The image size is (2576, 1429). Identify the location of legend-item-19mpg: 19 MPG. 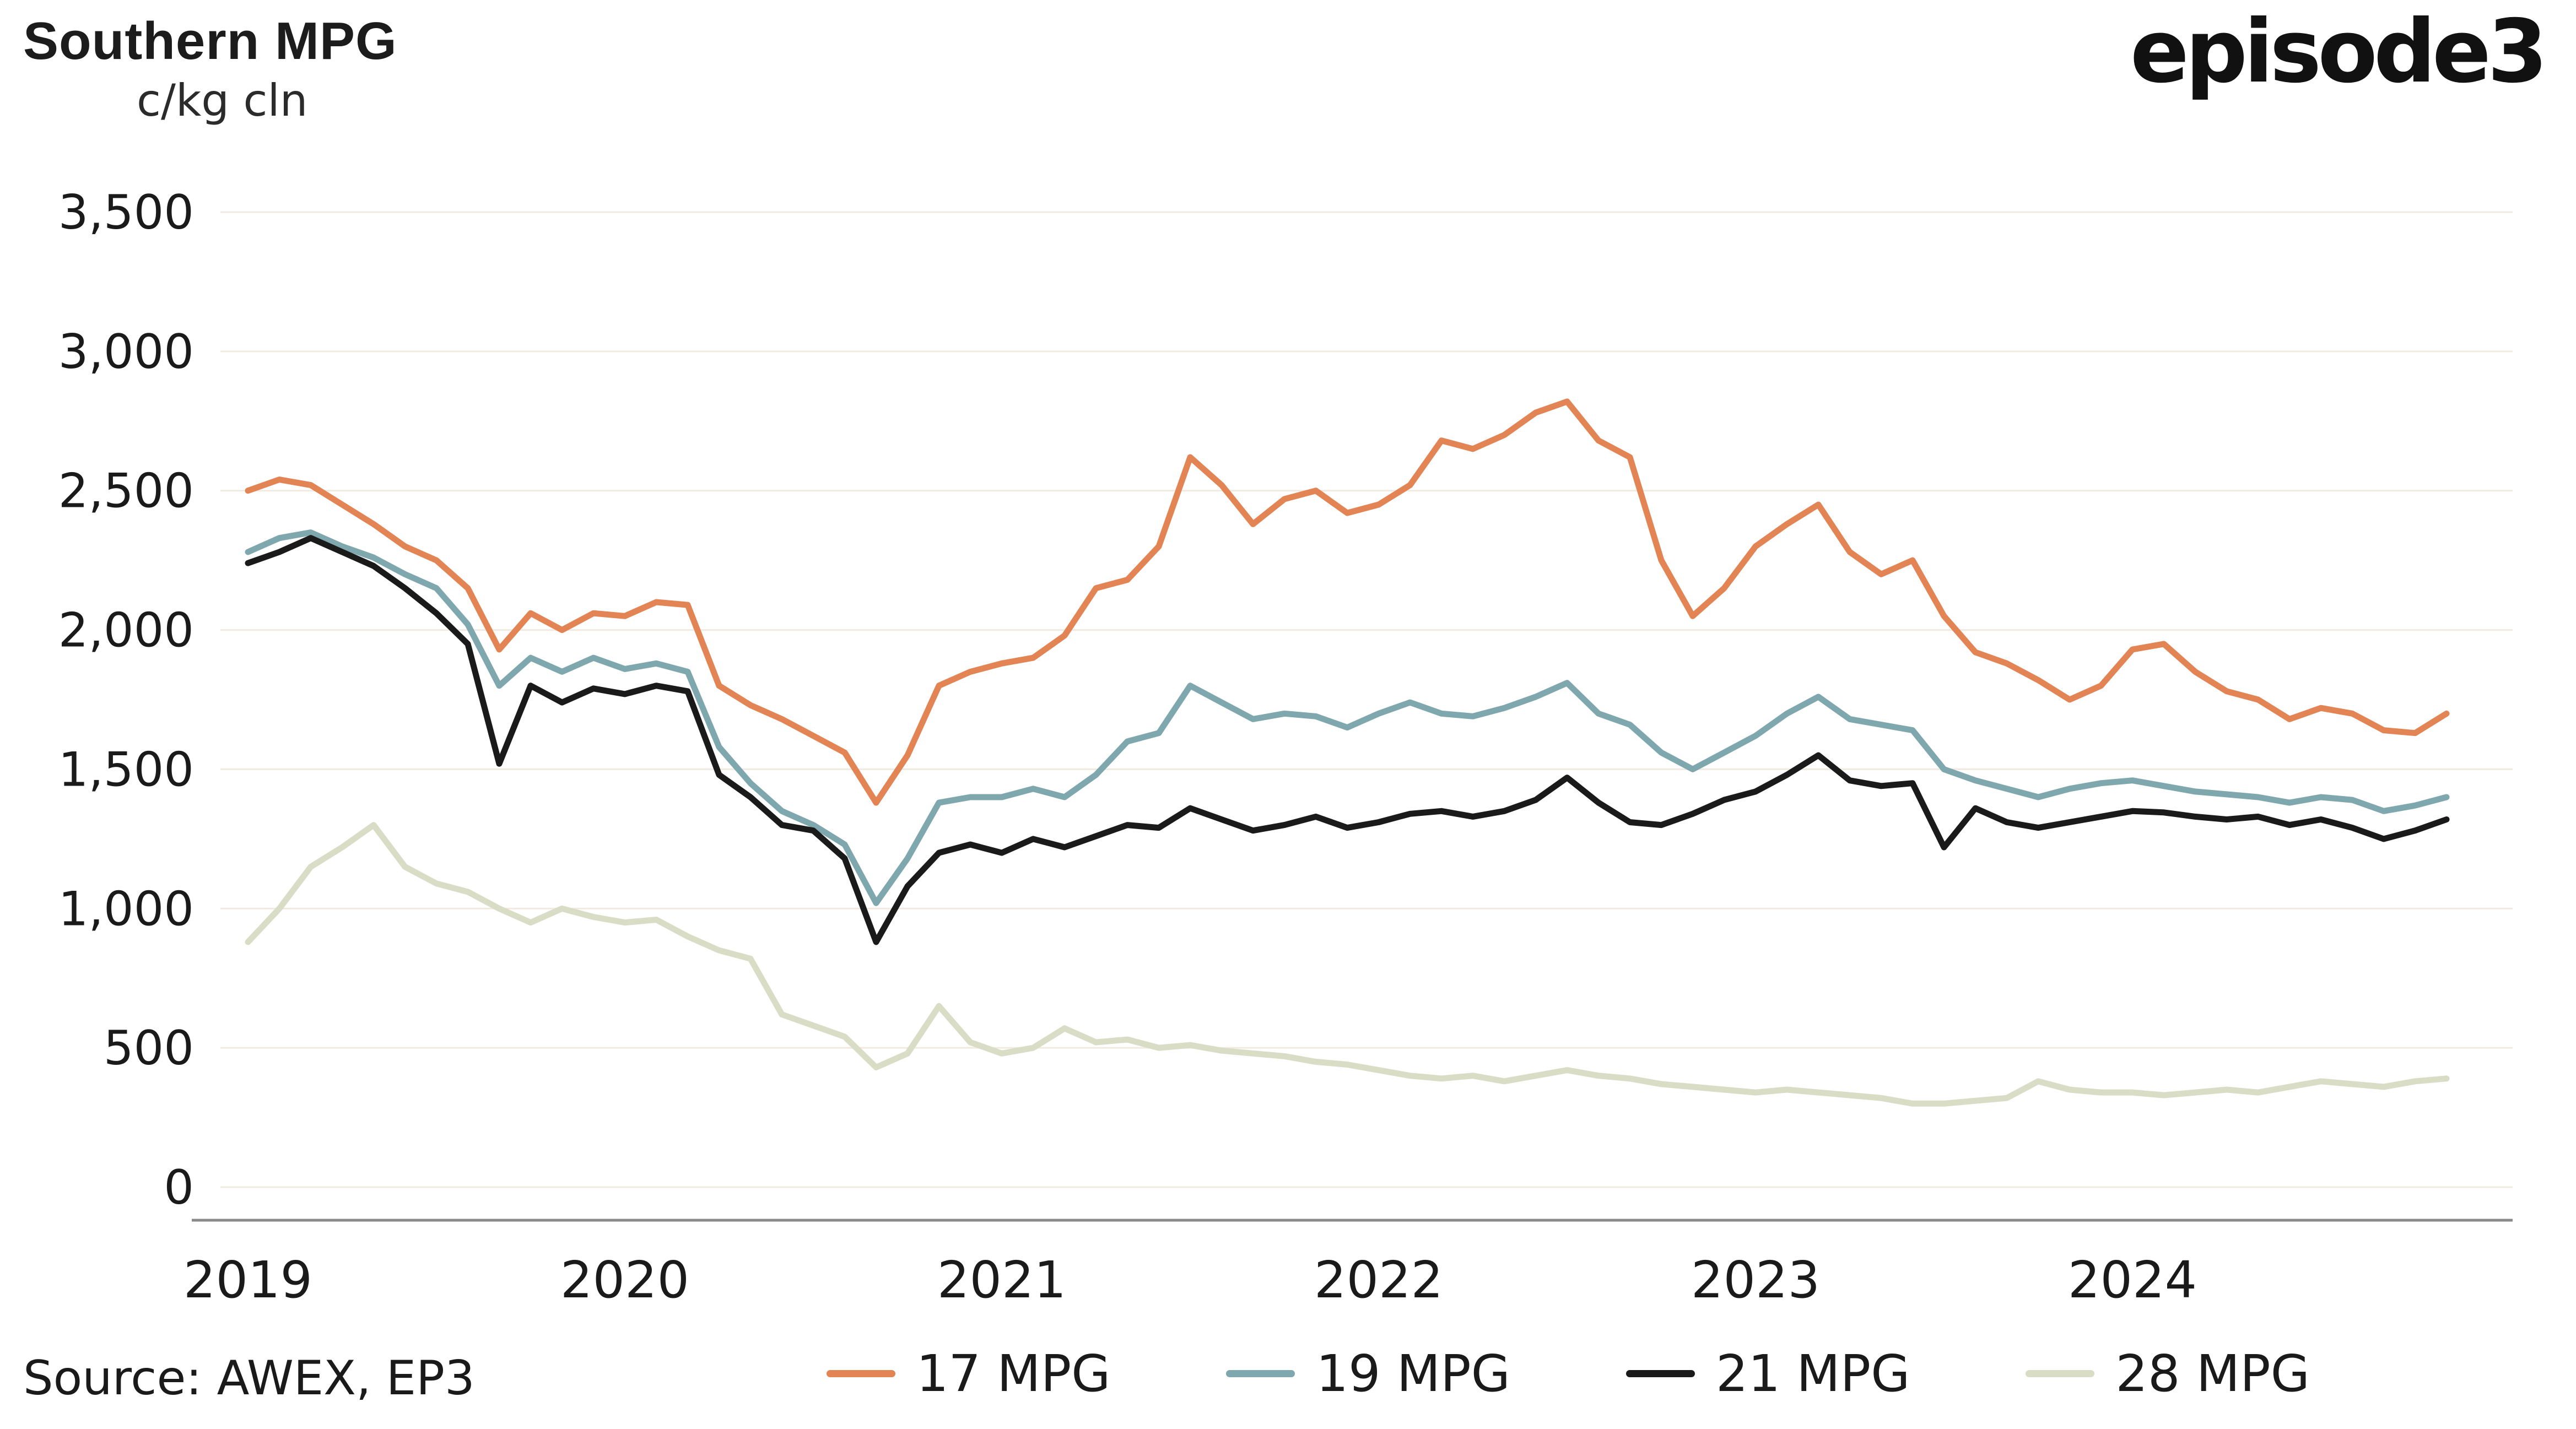
(1368, 1373).